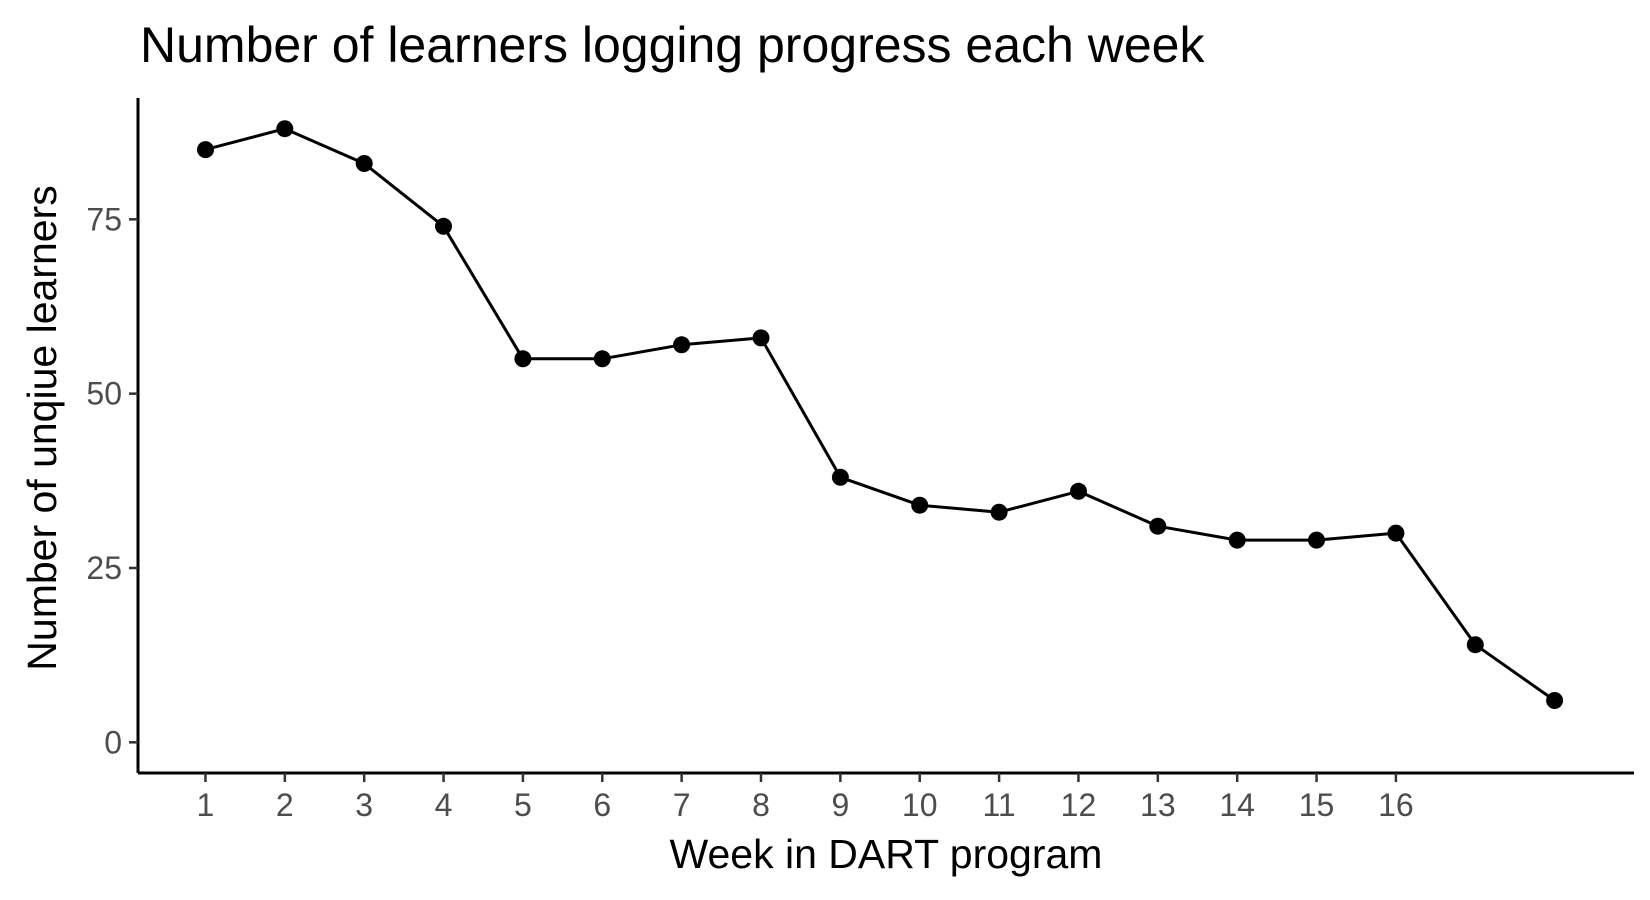 The height and width of the screenshot is (900, 1650). I want to click on x-tick-label: 2, so click(285, 805).